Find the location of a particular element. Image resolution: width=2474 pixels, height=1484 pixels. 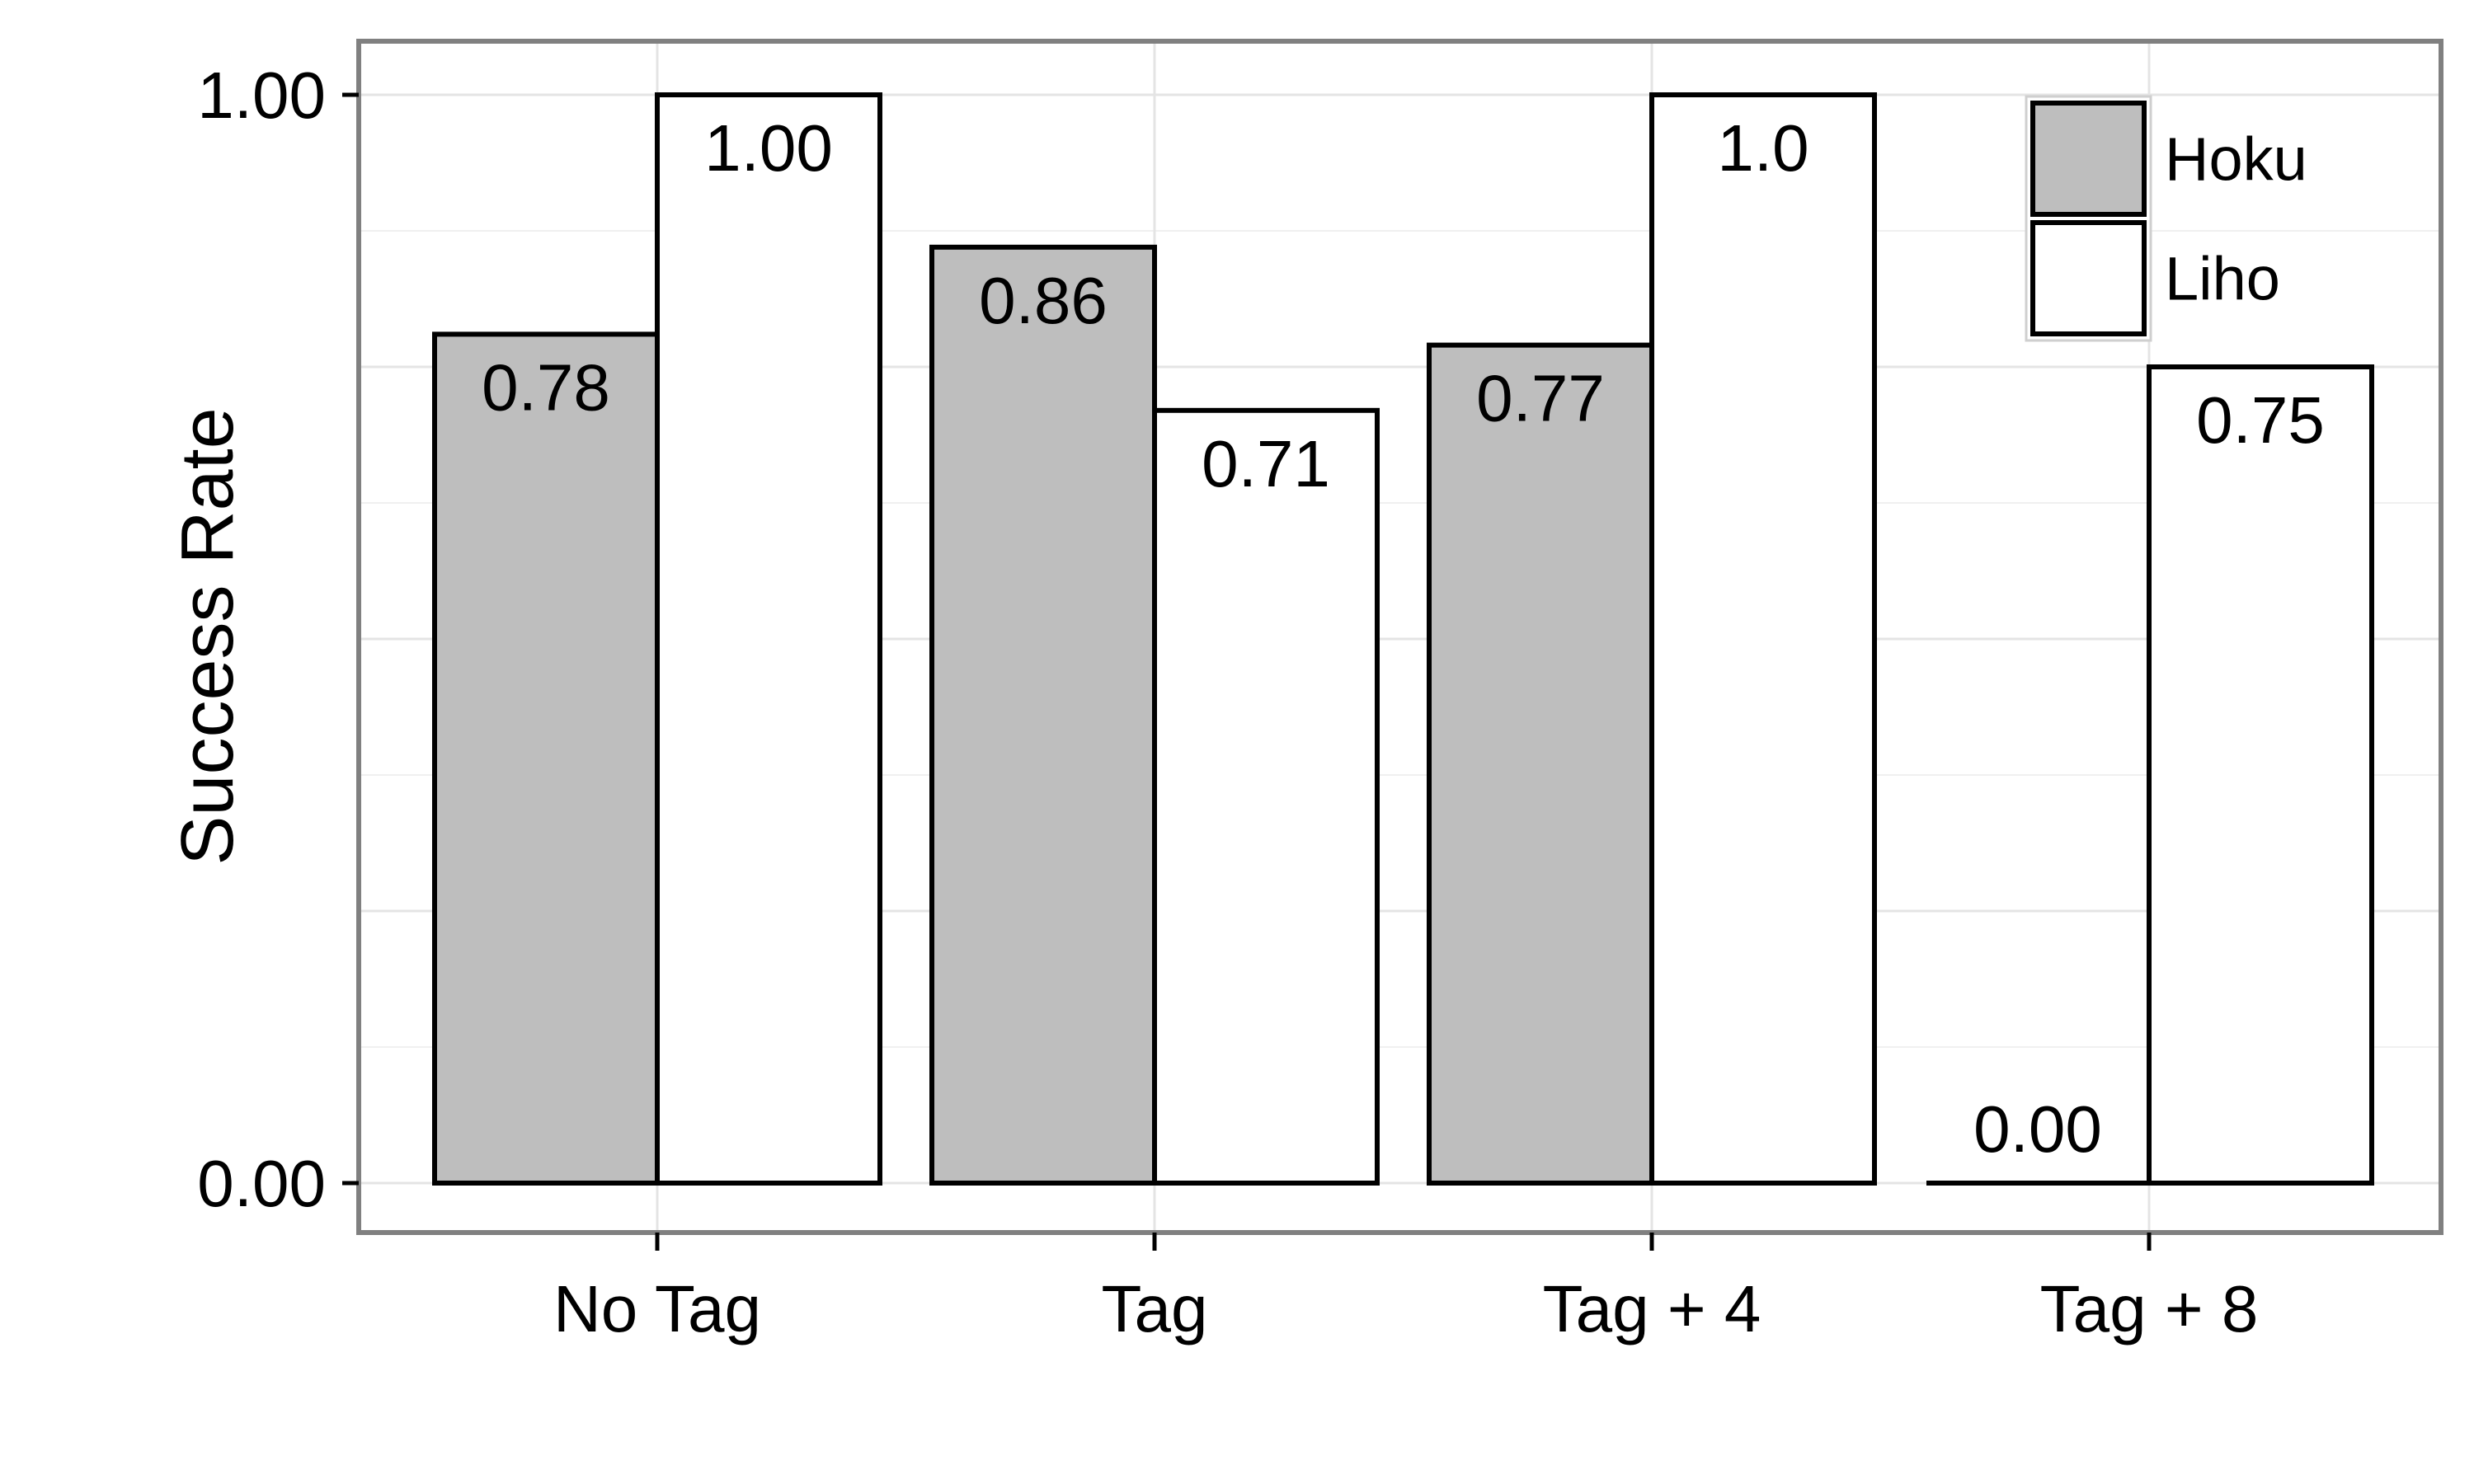

bar-value-label: 0.75 is located at coordinates (2260, 420).